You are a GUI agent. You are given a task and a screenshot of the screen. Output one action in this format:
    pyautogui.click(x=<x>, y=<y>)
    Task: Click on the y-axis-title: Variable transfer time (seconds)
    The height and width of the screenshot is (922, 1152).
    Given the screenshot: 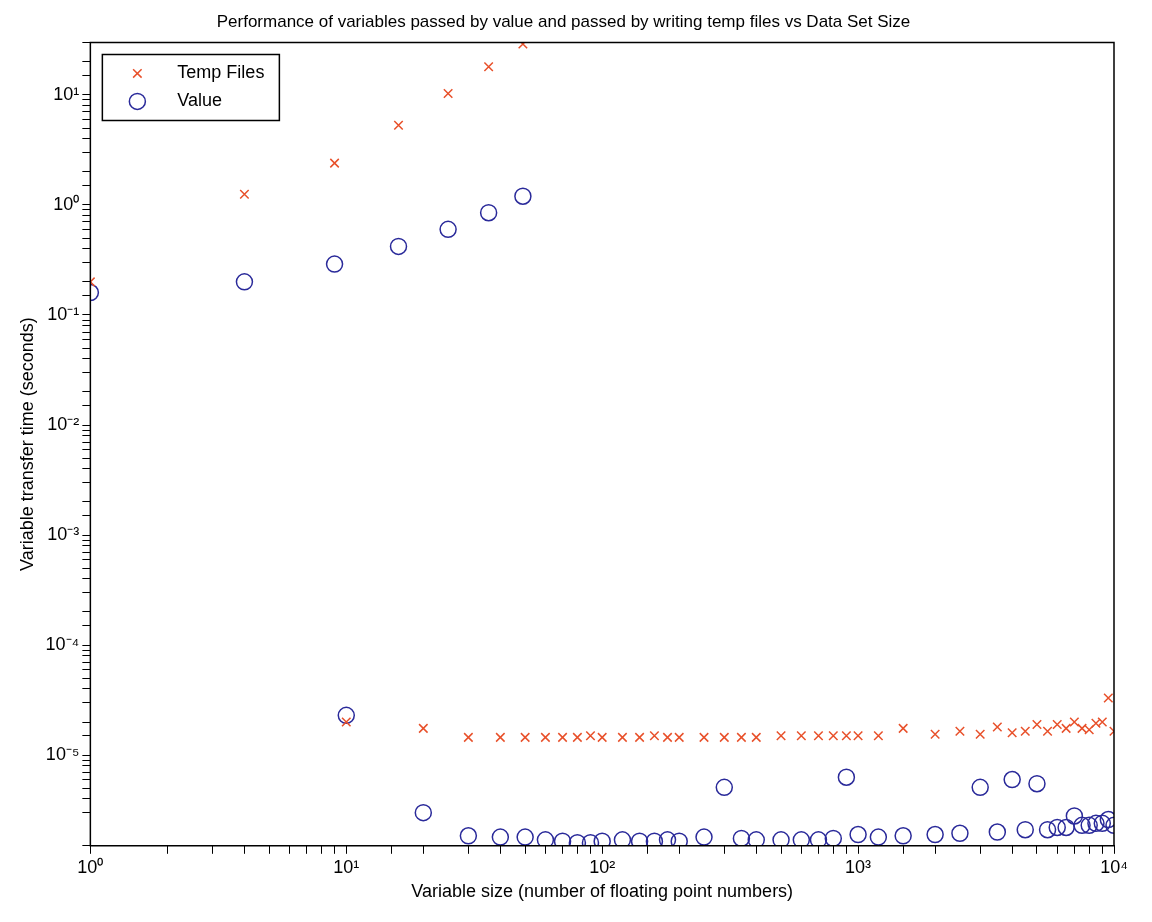 What is the action you would take?
    pyautogui.click(x=26, y=444)
    